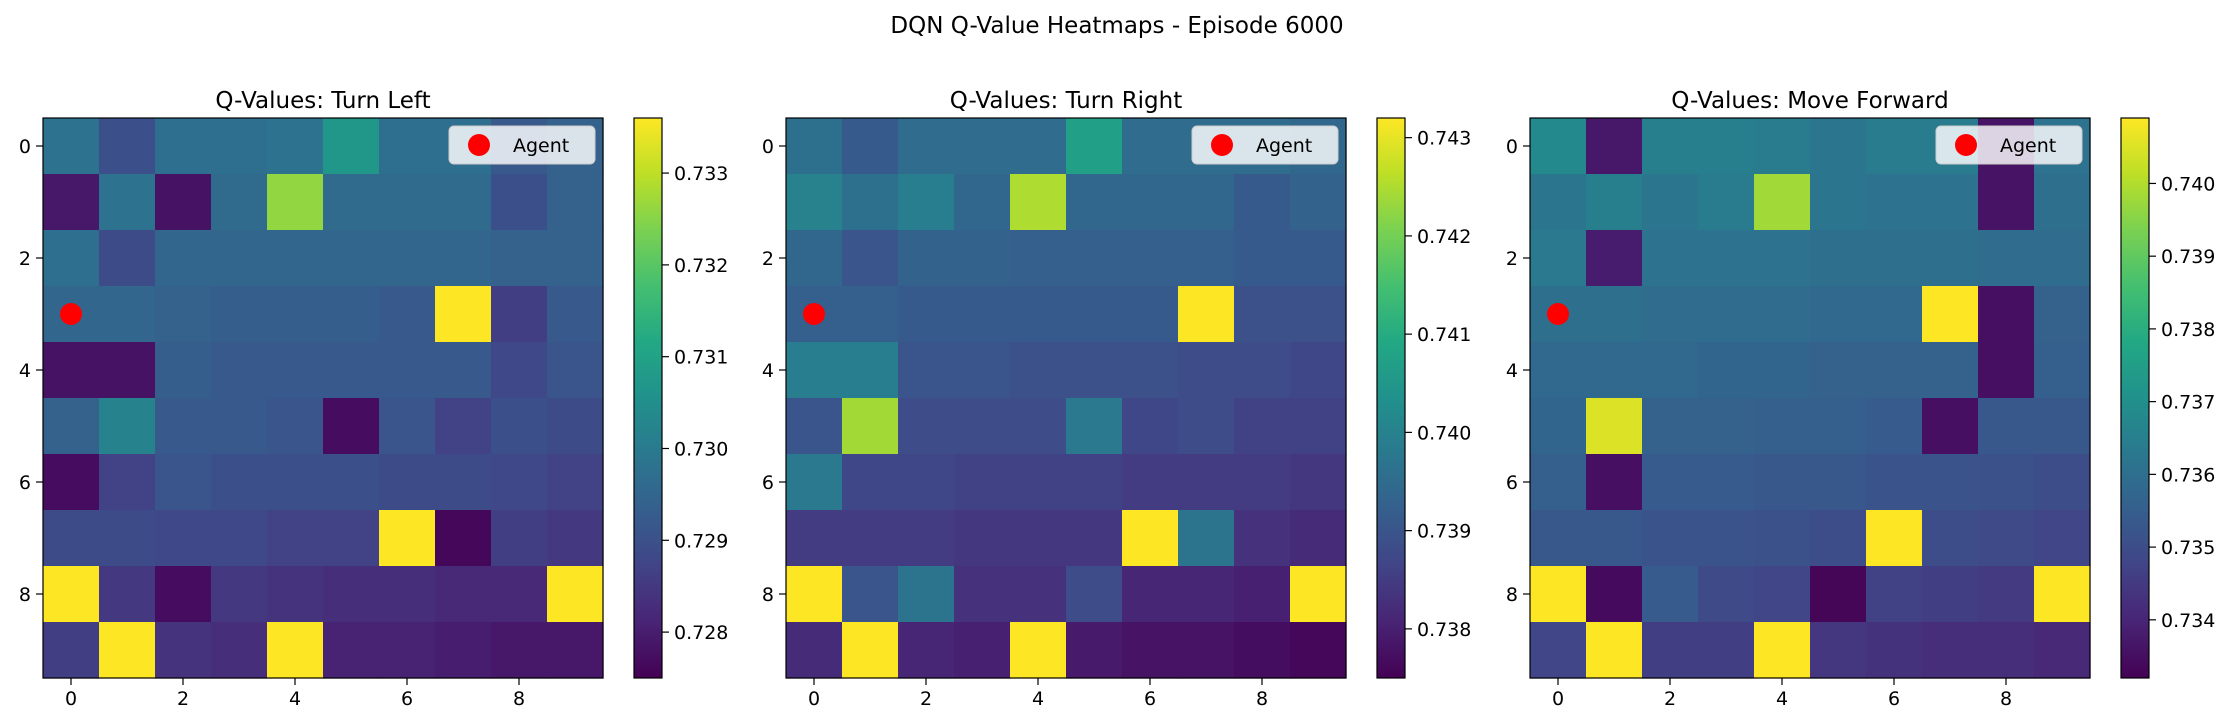 Image resolution: width=2235 pixels, height=728 pixels. I want to click on y-tick-label: 8, so click(25, 595).